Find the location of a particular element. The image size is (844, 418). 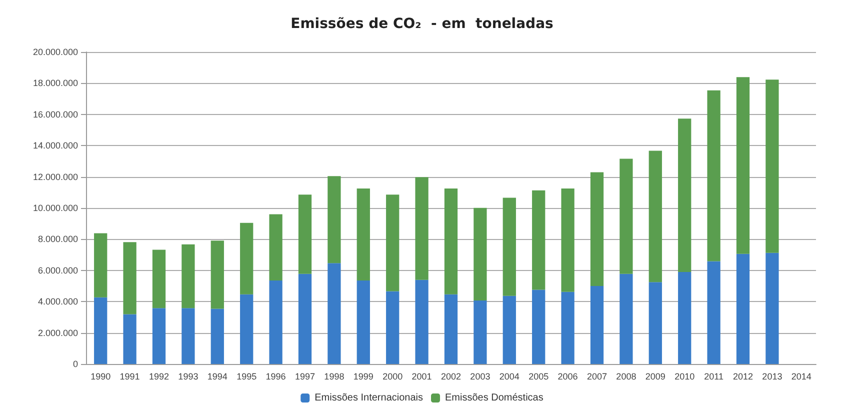

x-tick-label: 1997 is located at coordinates (305, 377).